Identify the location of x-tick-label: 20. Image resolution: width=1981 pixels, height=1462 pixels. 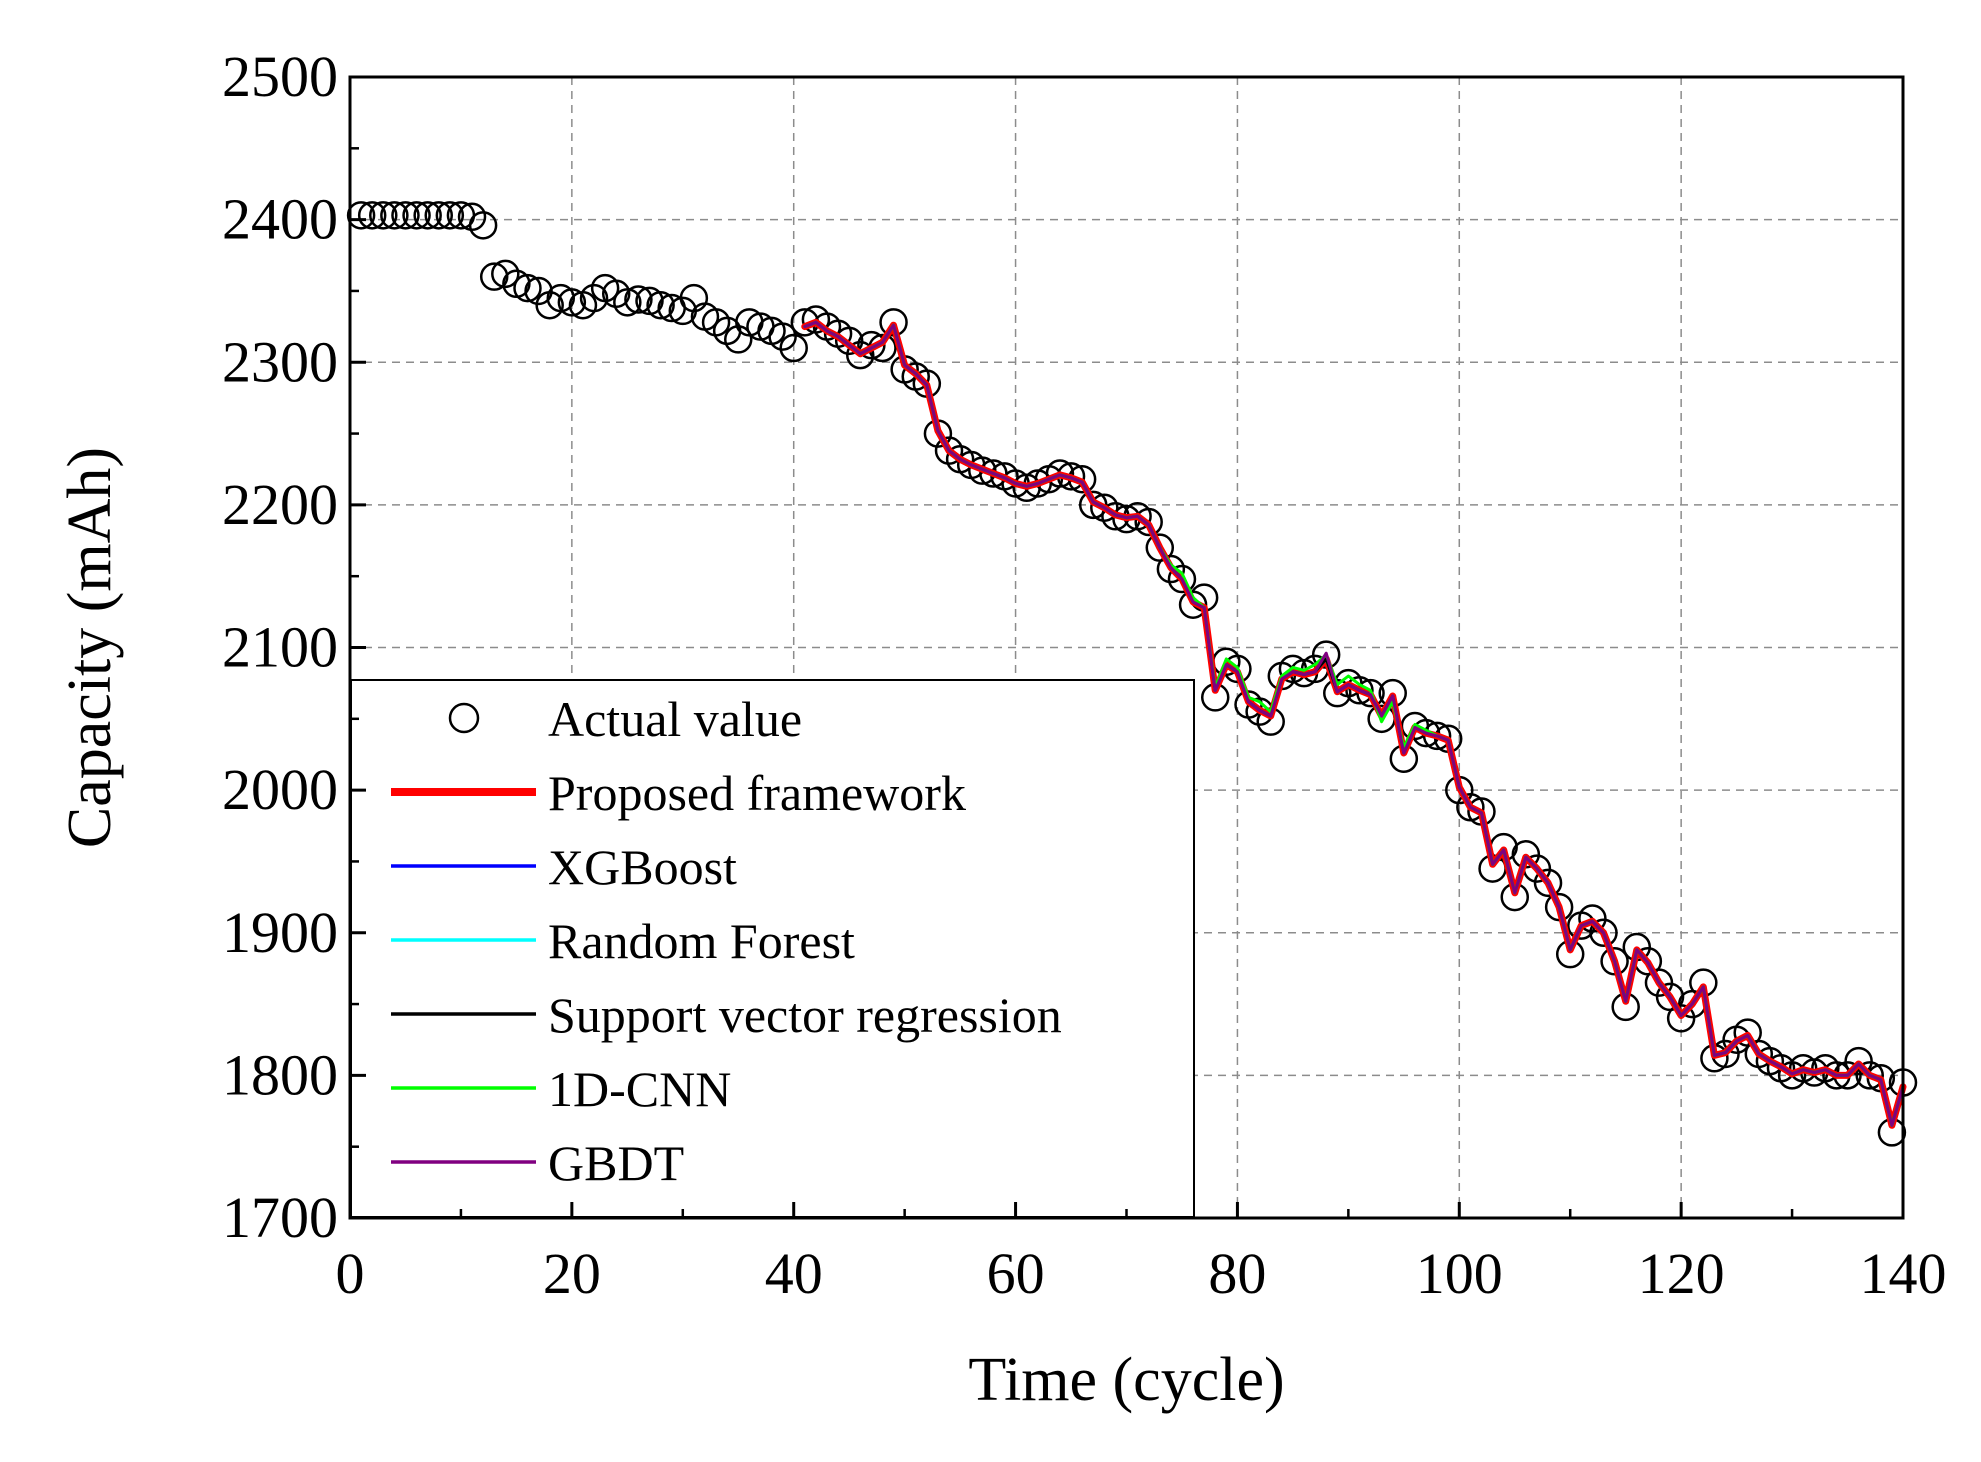
(572, 1273).